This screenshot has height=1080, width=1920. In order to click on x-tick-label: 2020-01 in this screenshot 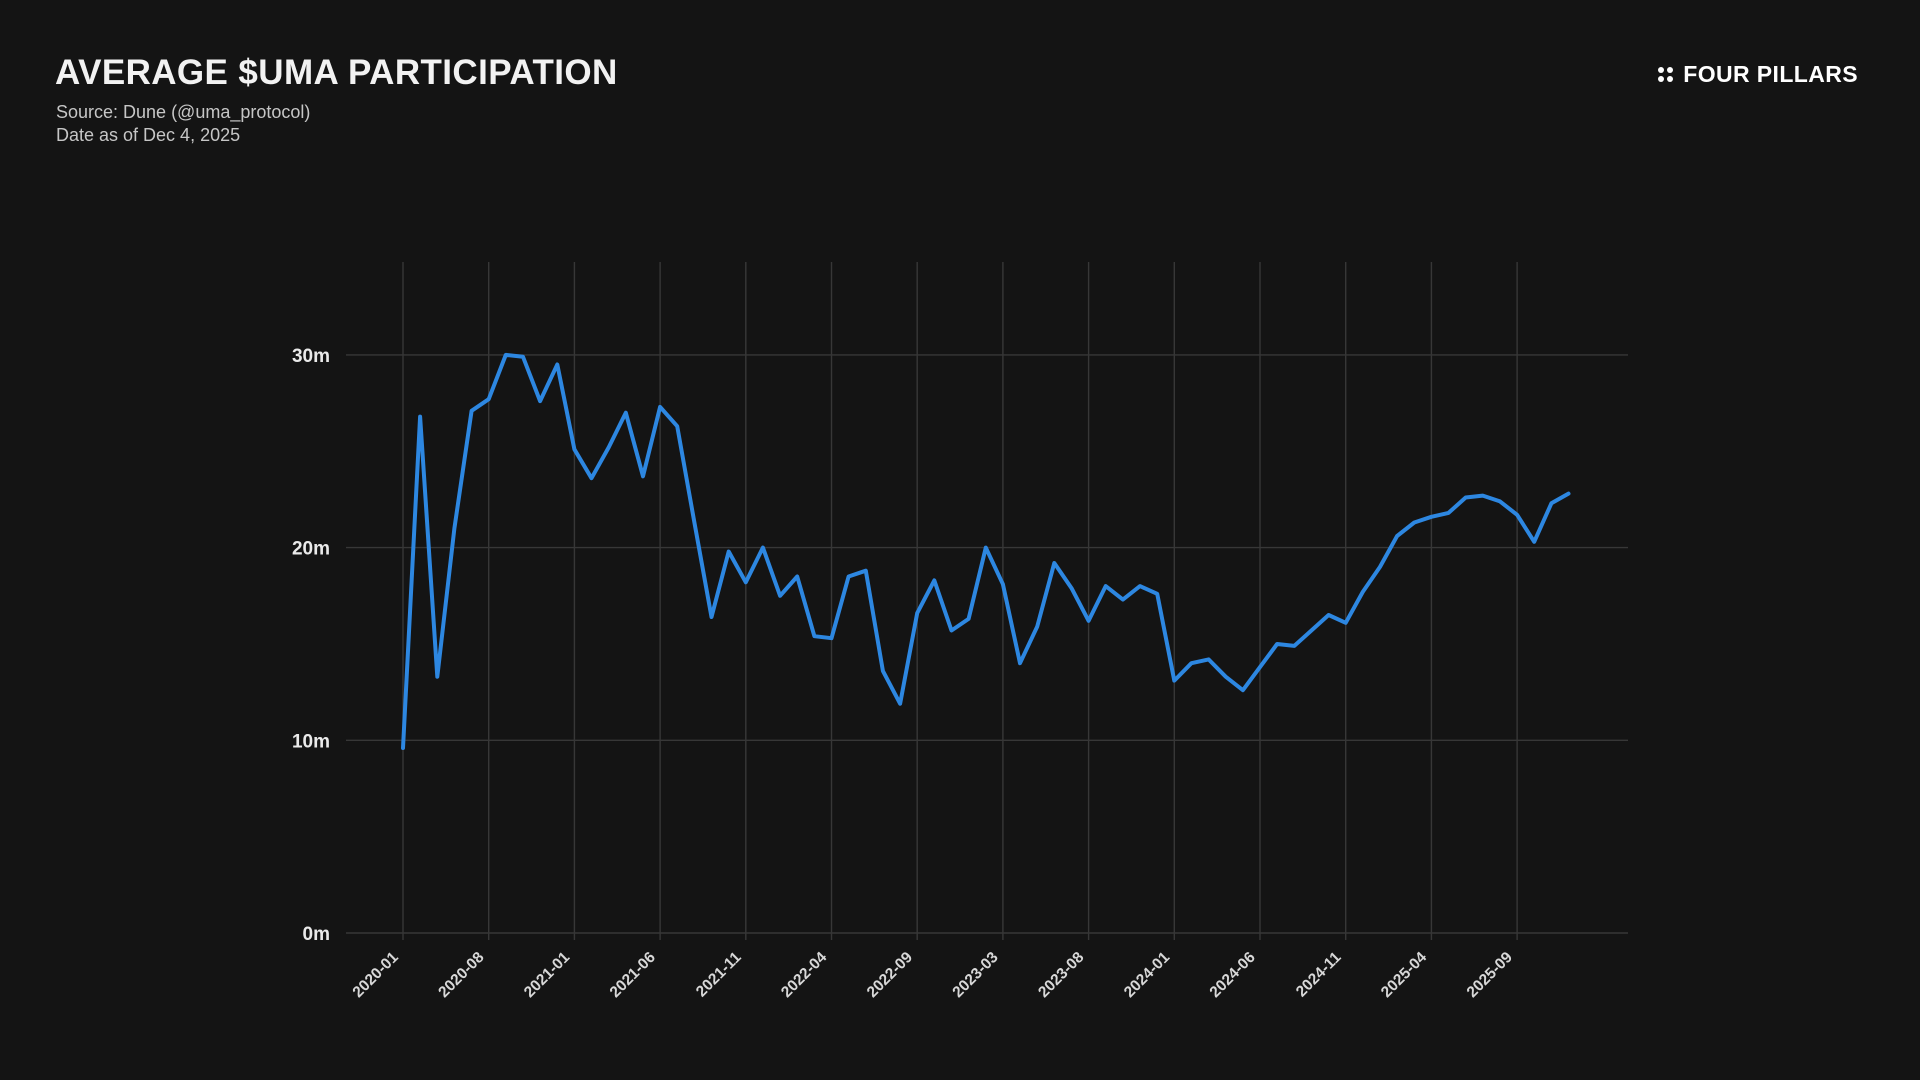, I will do `click(376, 975)`.